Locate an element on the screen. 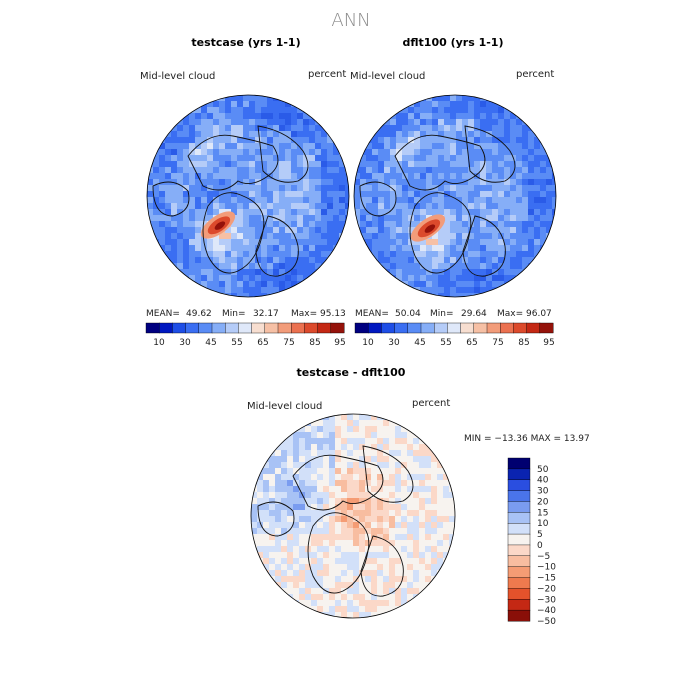  units-label: percent is located at coordinates (431, 403).